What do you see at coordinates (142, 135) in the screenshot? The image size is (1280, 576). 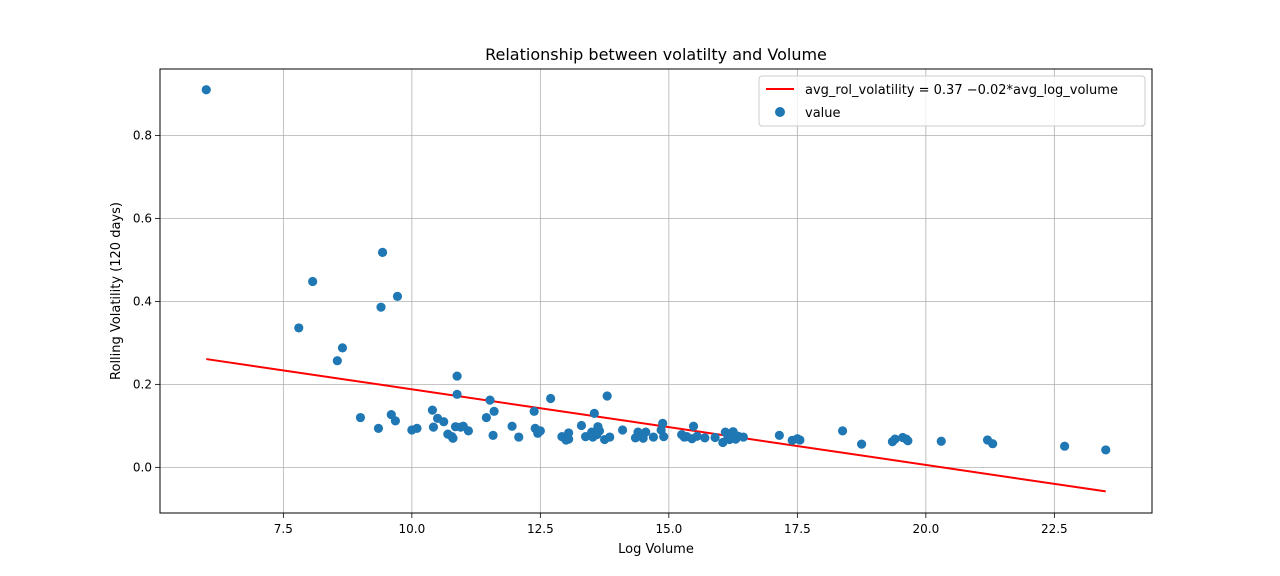 I see `y-tick-label: 0.8` at bounding box center [142, 135].